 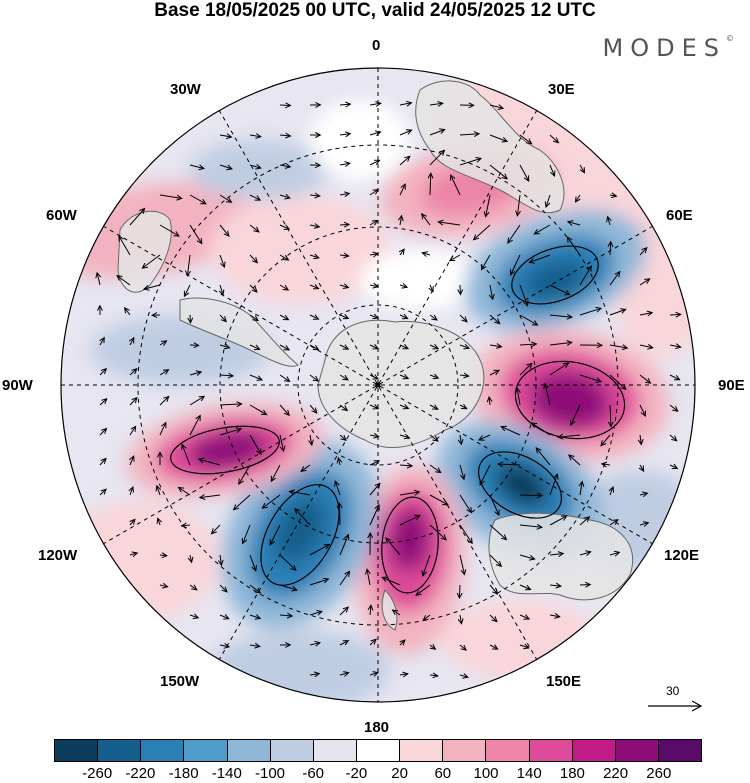 I want to click on colorbar-tick-label: -60, so click(x=313, y=773).